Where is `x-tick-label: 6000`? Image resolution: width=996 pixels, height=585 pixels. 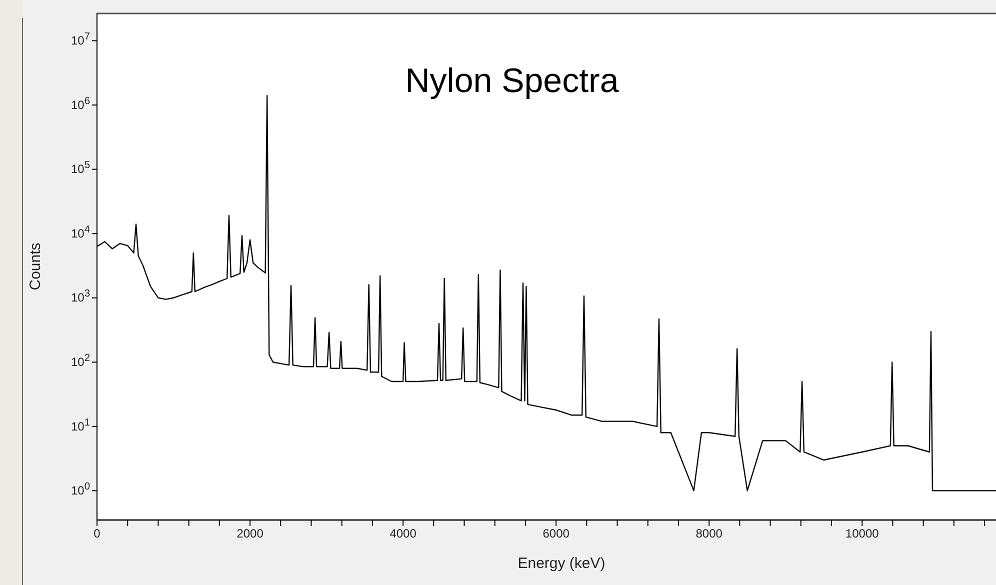
x-tick-label: 6000 is located at coordinates (556, 533).